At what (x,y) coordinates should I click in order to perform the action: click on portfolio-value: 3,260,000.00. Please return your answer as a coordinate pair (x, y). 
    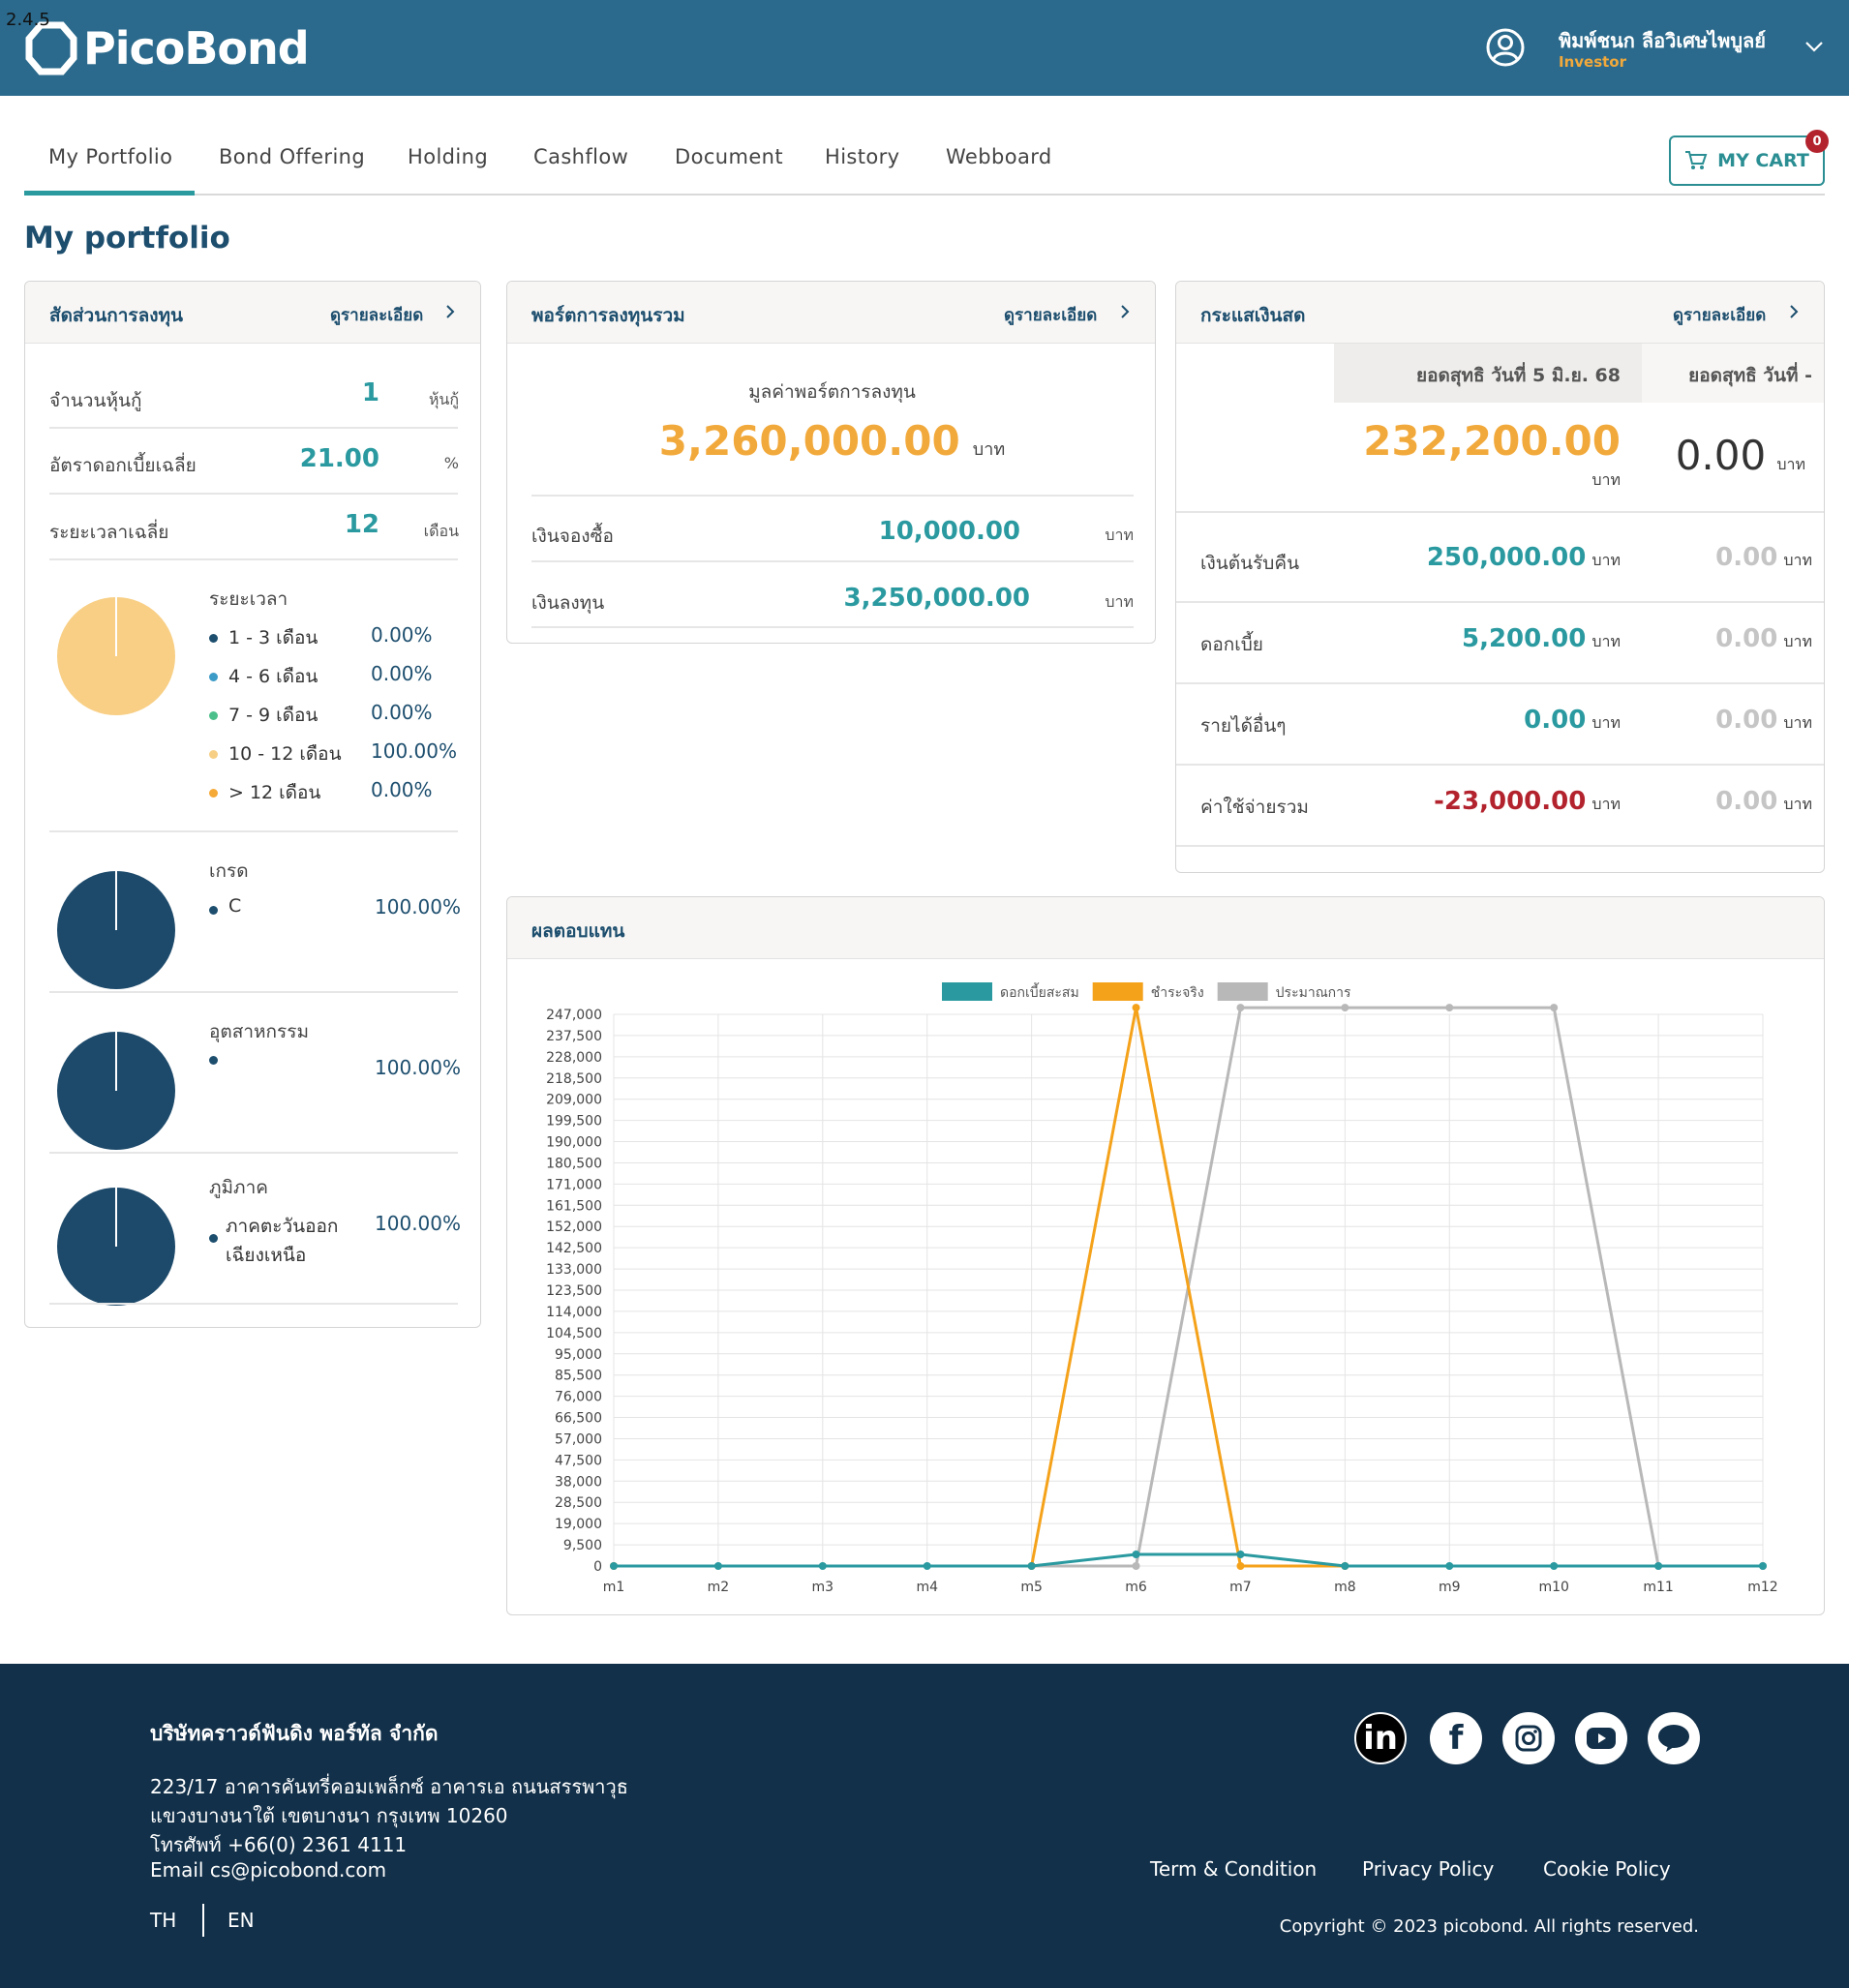
    Looking at the image, I should click on (809, 441).